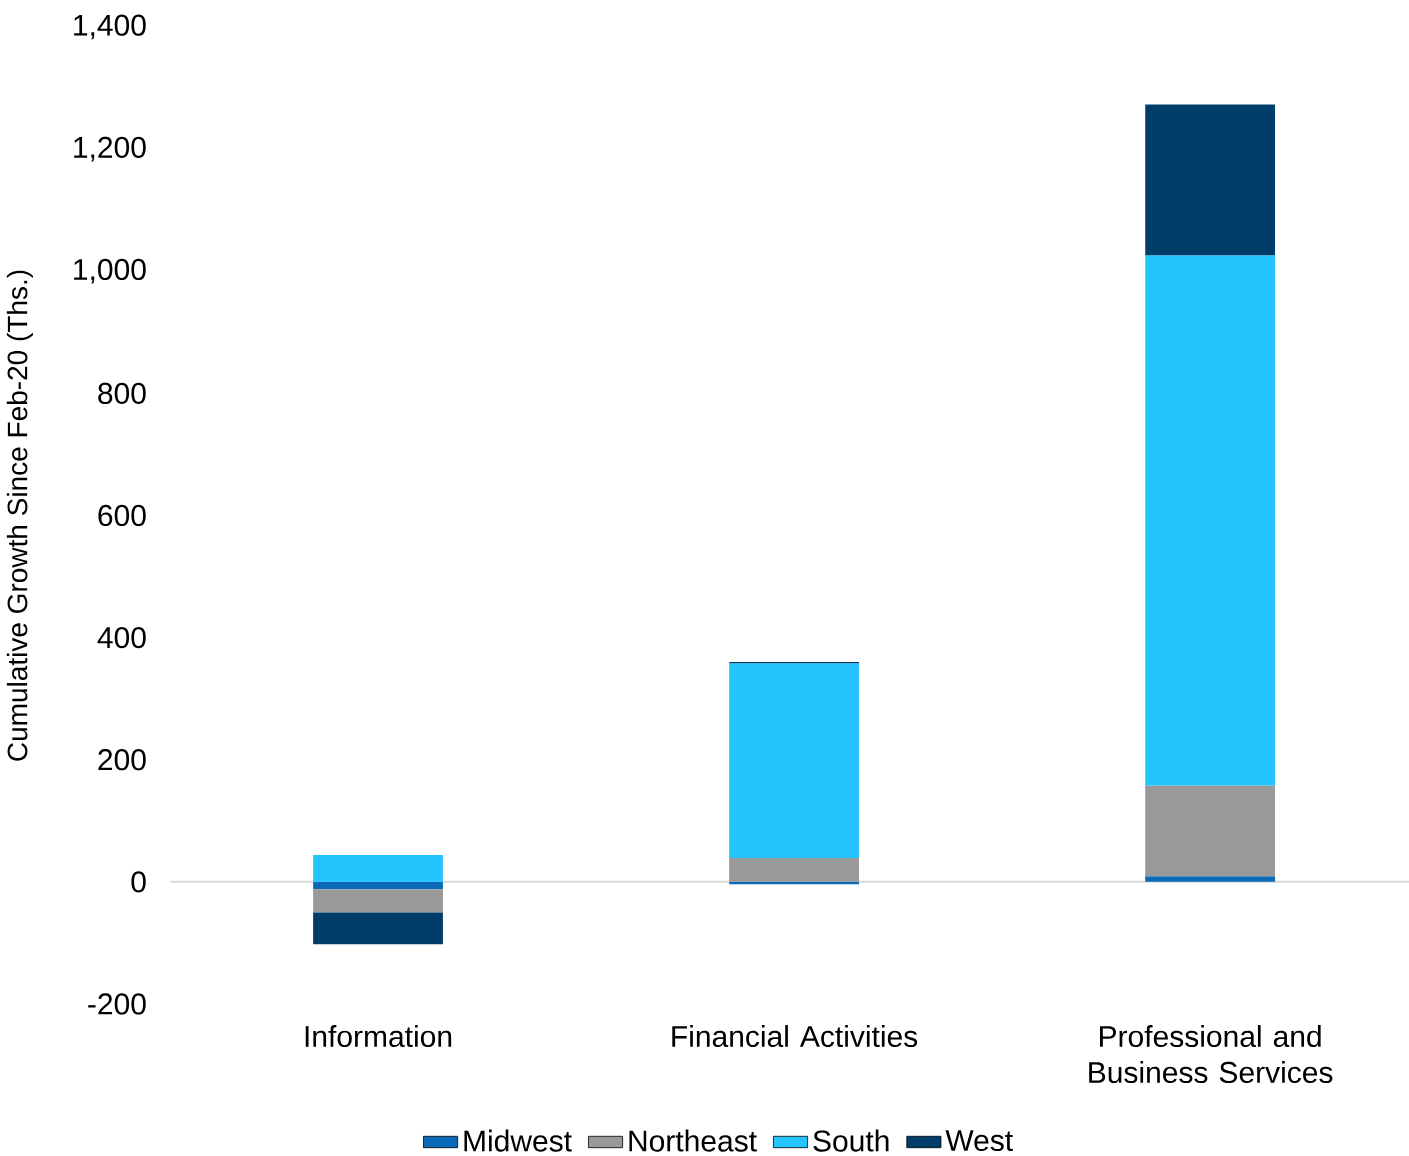  What do you see at coordinates (110, 149) in the screenshot?
I see `y-tick-label: 1,200` at bounding box center [110, 149].